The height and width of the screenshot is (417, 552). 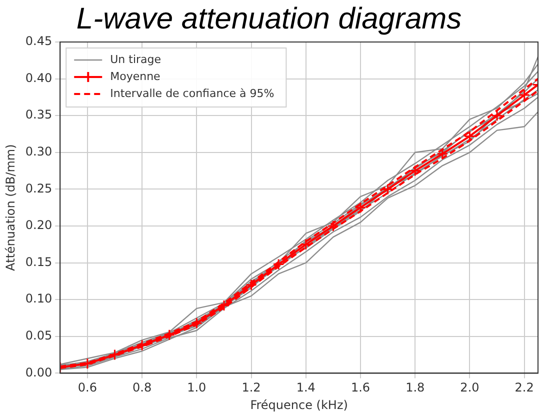 What do you see at coordinates (306, 387) in the screenshot?
I see `x-tick-label: 1.4` at bounding box center [306, 387].